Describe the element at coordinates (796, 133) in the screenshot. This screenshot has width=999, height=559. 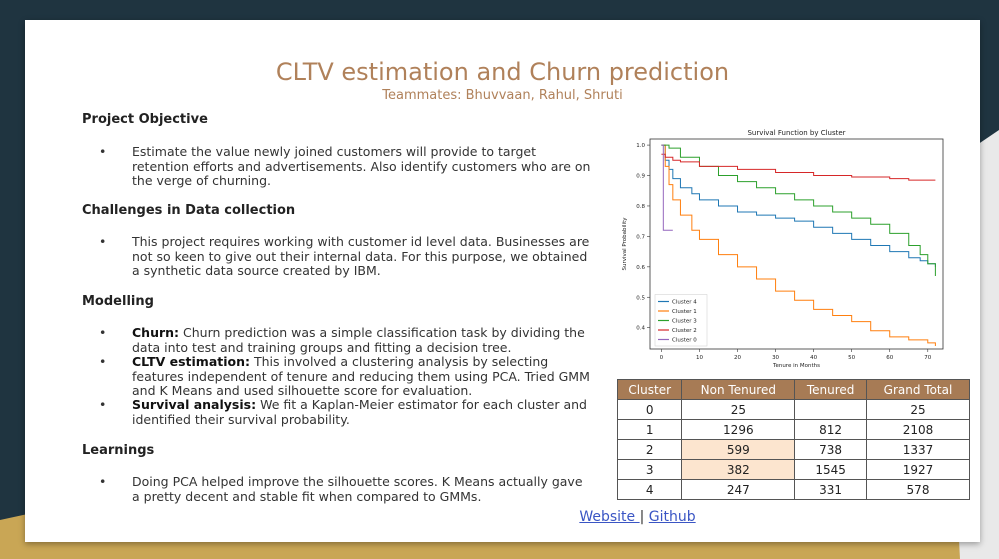
I see `chart-title: Survival Function by Cluster` at that location.